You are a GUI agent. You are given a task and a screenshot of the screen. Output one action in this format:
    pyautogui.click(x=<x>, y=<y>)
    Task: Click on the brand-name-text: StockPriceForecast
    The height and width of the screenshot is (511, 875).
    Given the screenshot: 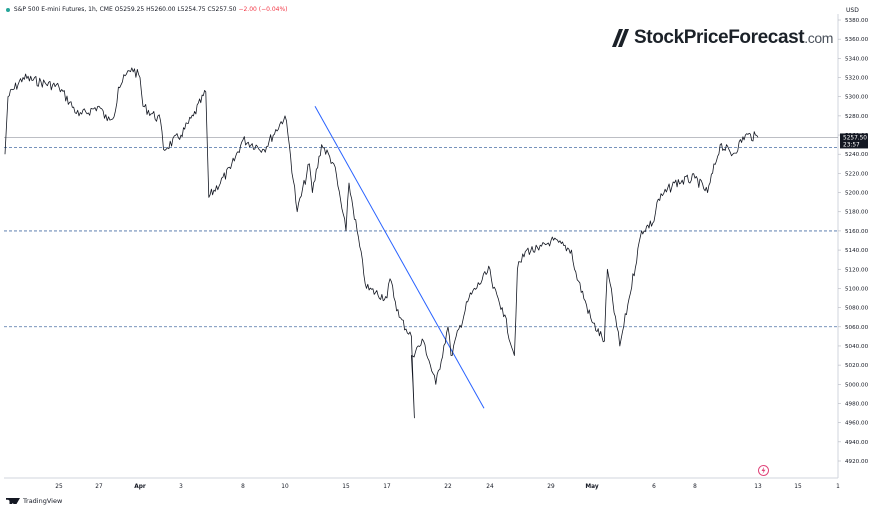 What is the action you would take?
    pyautogui.click(x=719, y=37)
    